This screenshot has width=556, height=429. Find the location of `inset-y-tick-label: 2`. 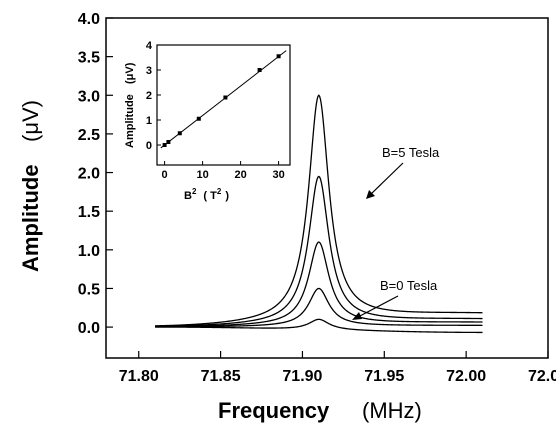

inset-y-tick-label: 2 is located at coordinates (149, 96).